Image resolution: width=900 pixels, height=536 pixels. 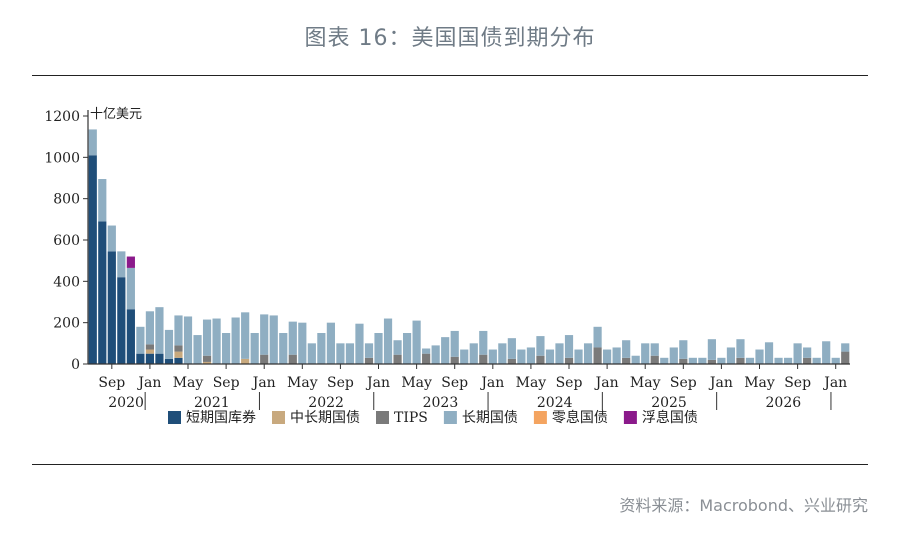 I want to click on chart-title: 图表 16：美国国债到期分布, so click(x=450, y=38).